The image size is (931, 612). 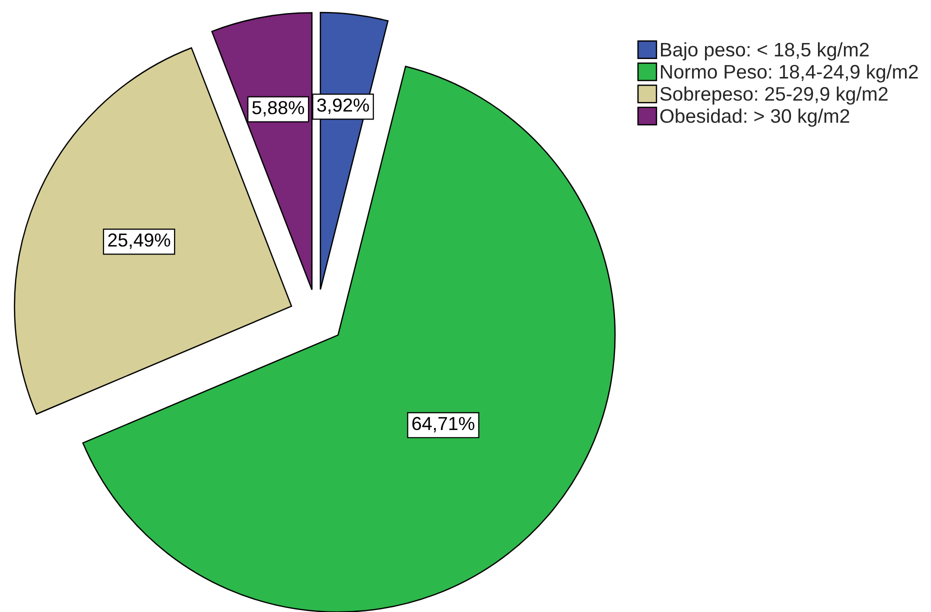 I want to click on legend-label: Obesidad: > 30 kg/m2, so click(x=755, y=117).